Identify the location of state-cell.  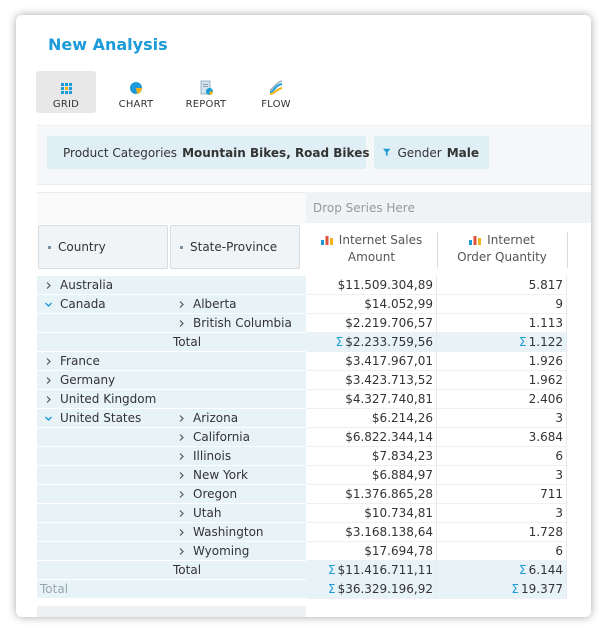
(237, 399).